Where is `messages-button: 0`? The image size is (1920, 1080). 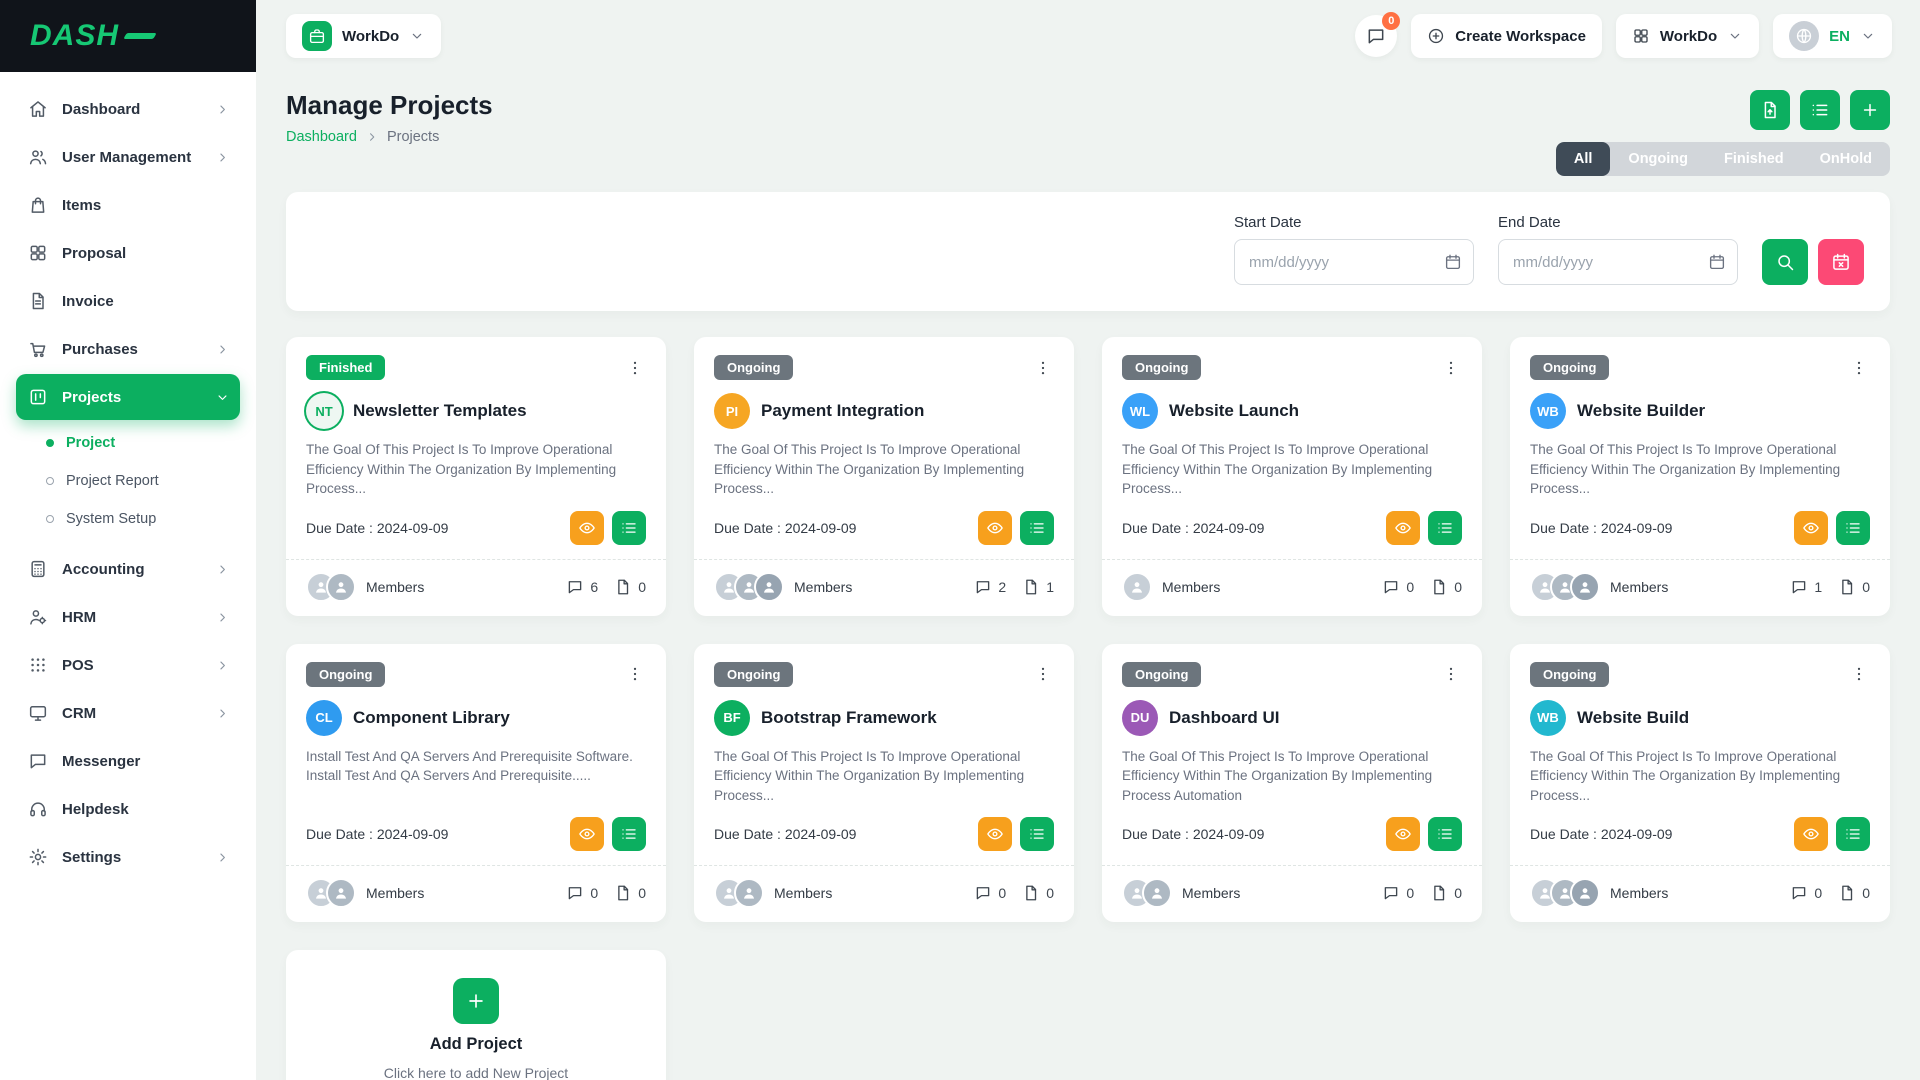 messages-button: 0 is located at coordinates (1378, 34).